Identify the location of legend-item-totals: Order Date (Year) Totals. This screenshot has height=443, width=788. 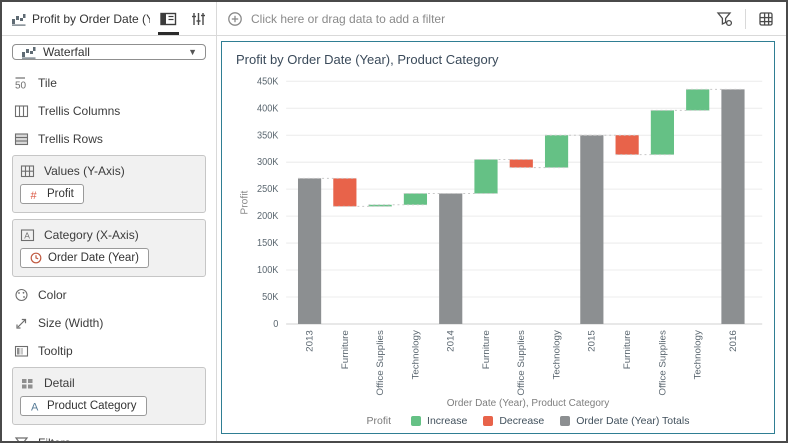
(624, 421).